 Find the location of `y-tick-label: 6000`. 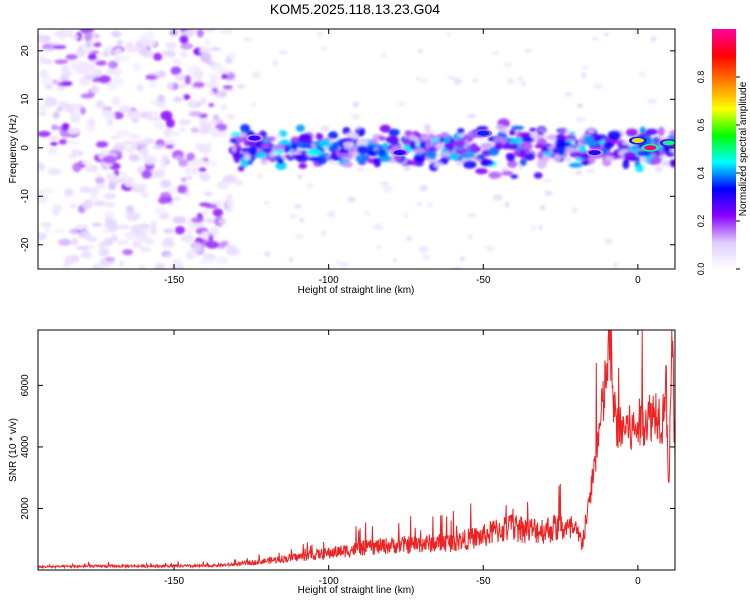

y-tick-label: 6000 is located at coordinates (25, 385).